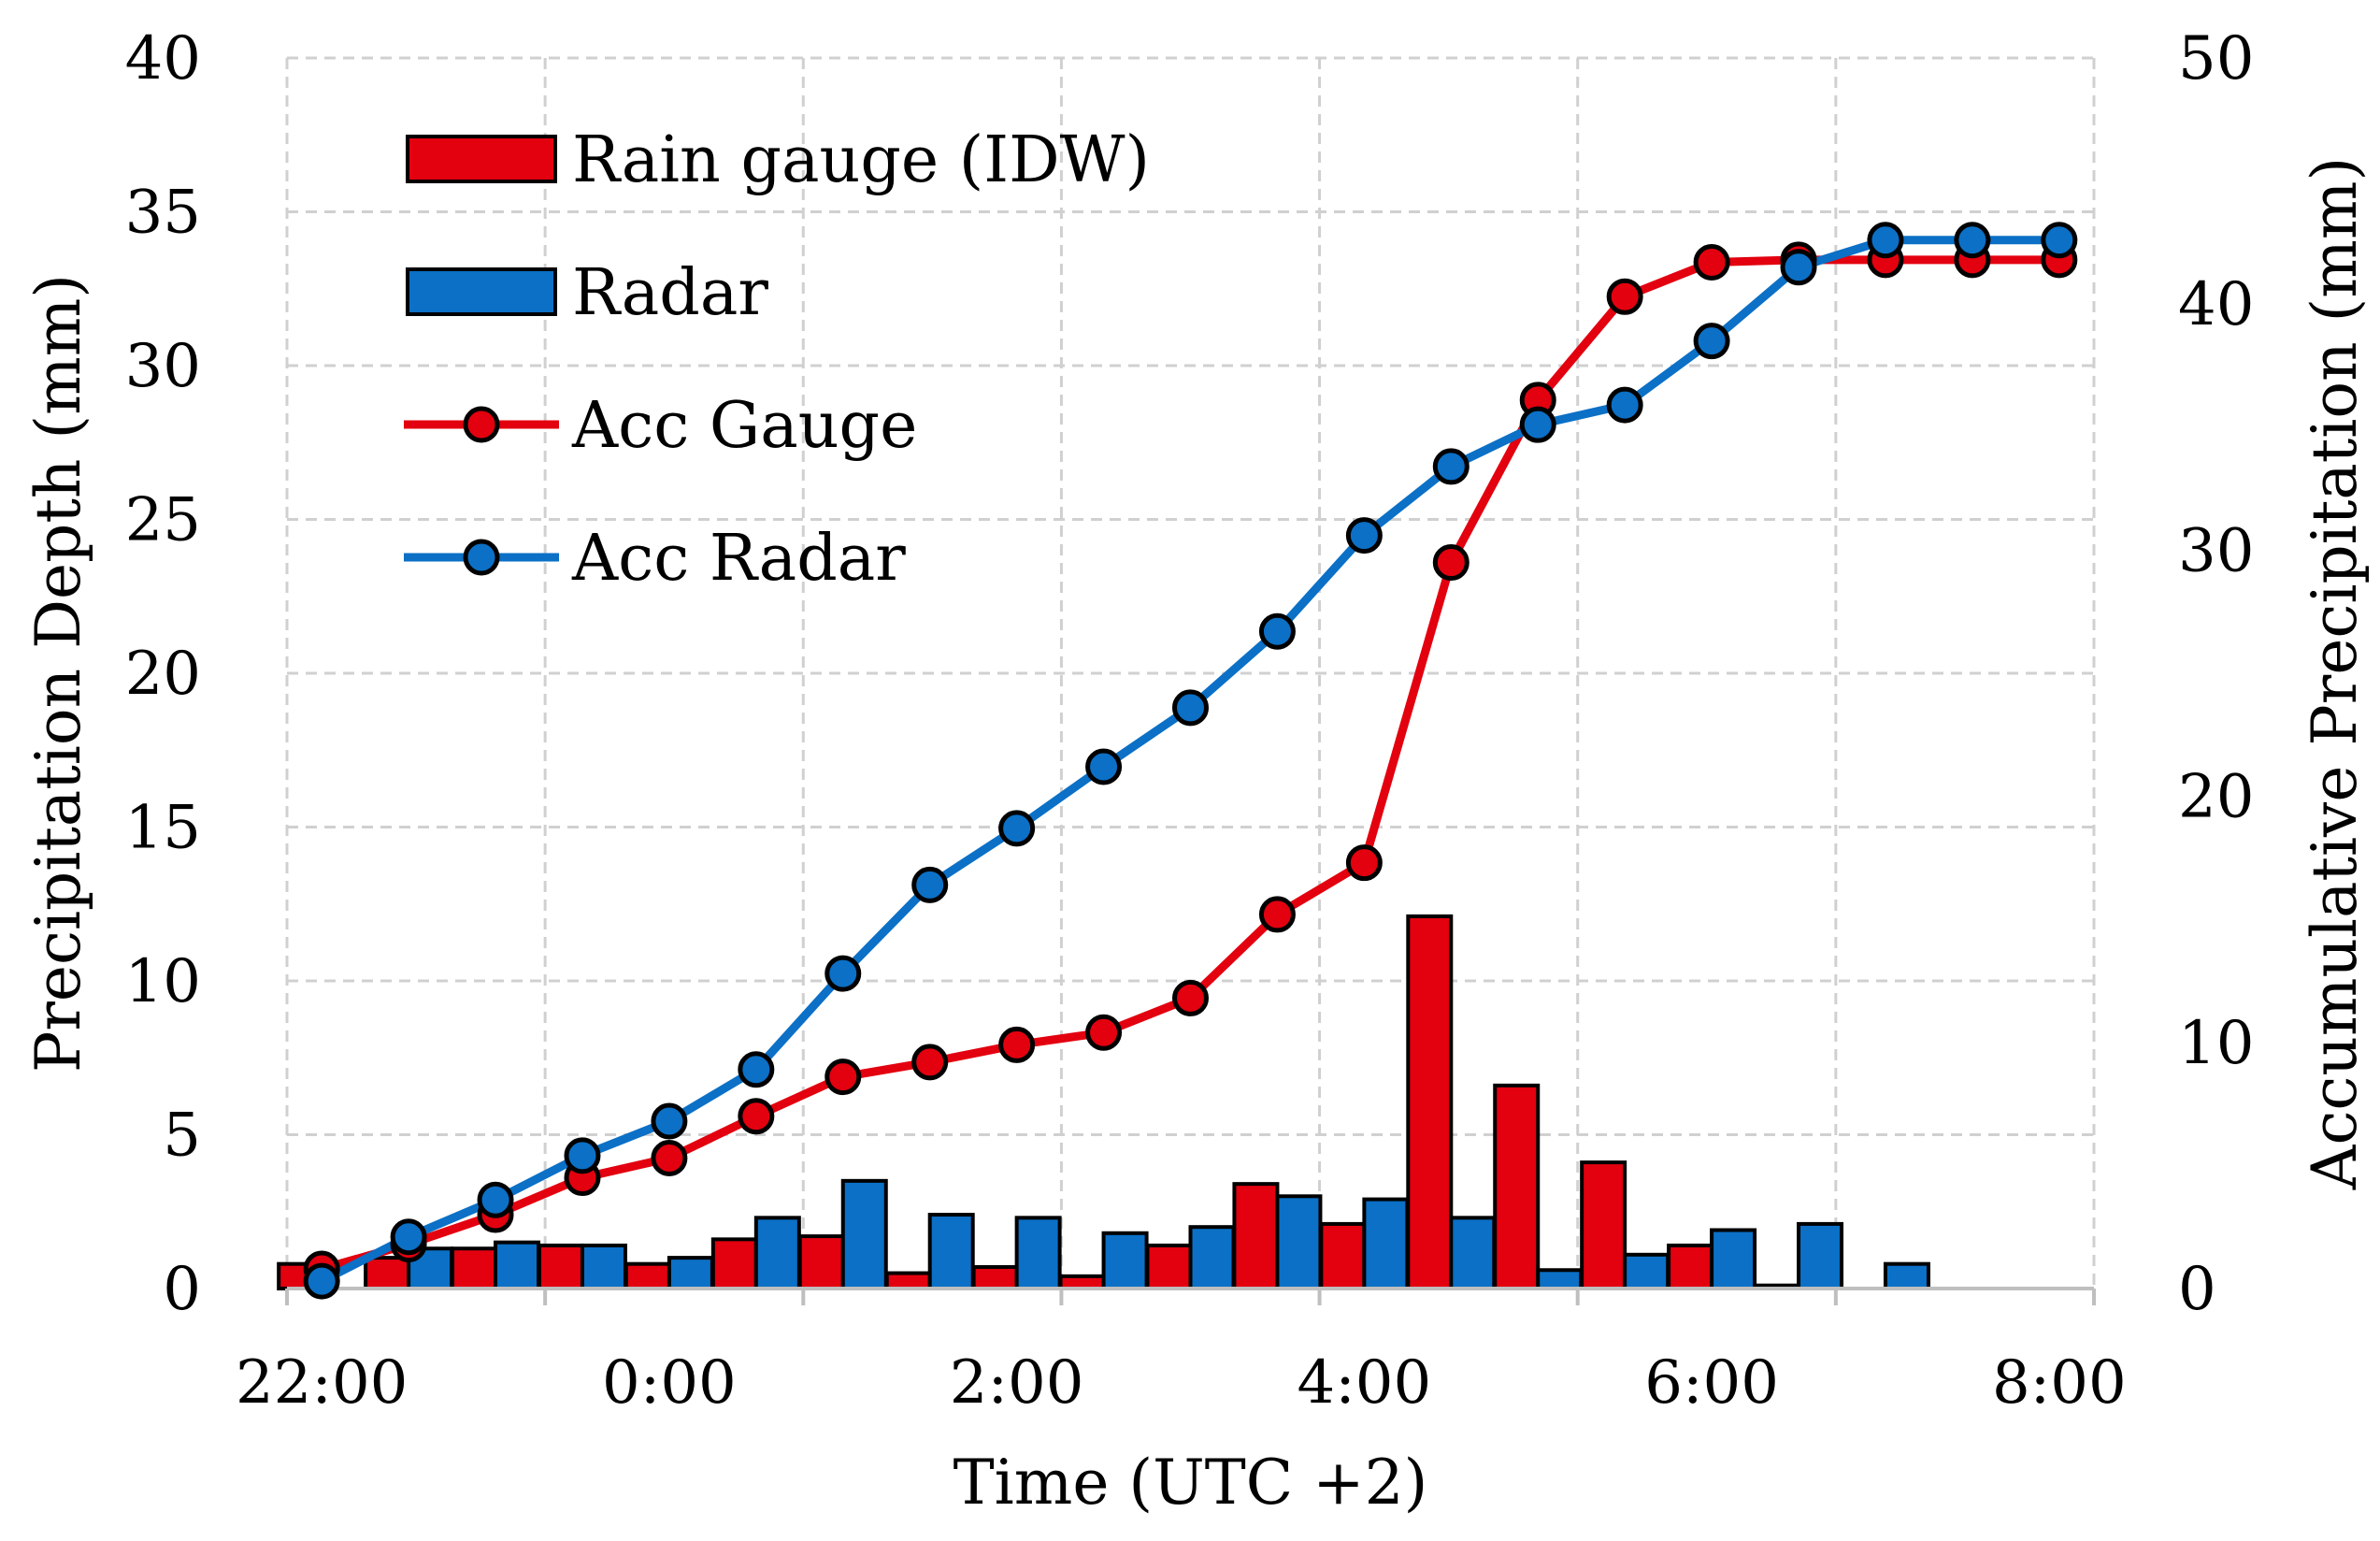  What do you see at coordinates (1365, 1383) in the screenshot?
I see `x-tick-label: 4:00` at bounding box center [1365, 1383].